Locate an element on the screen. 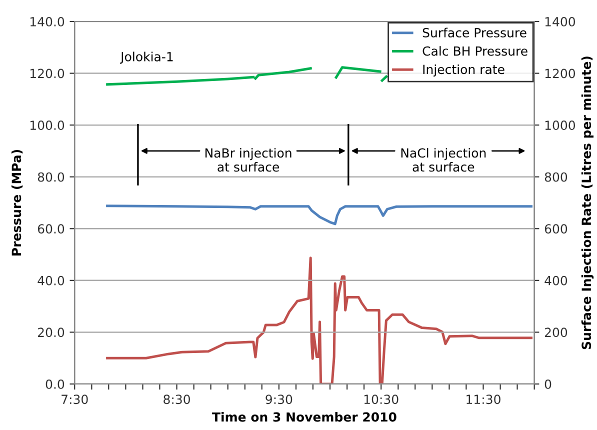 The height and width of the screenshot is (430, 597). y-tick-label: 20.0 is located at coordinates (51, 333).